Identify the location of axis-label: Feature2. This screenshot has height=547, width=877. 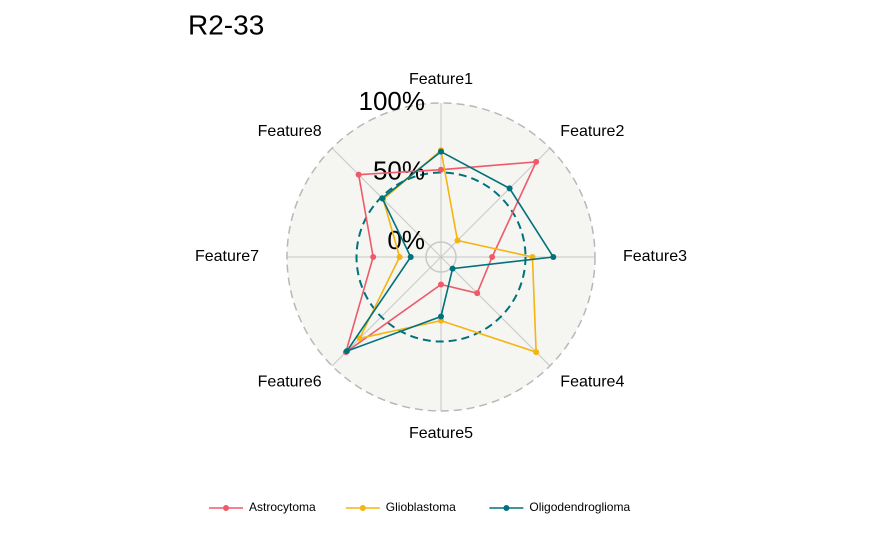
(592, 131).